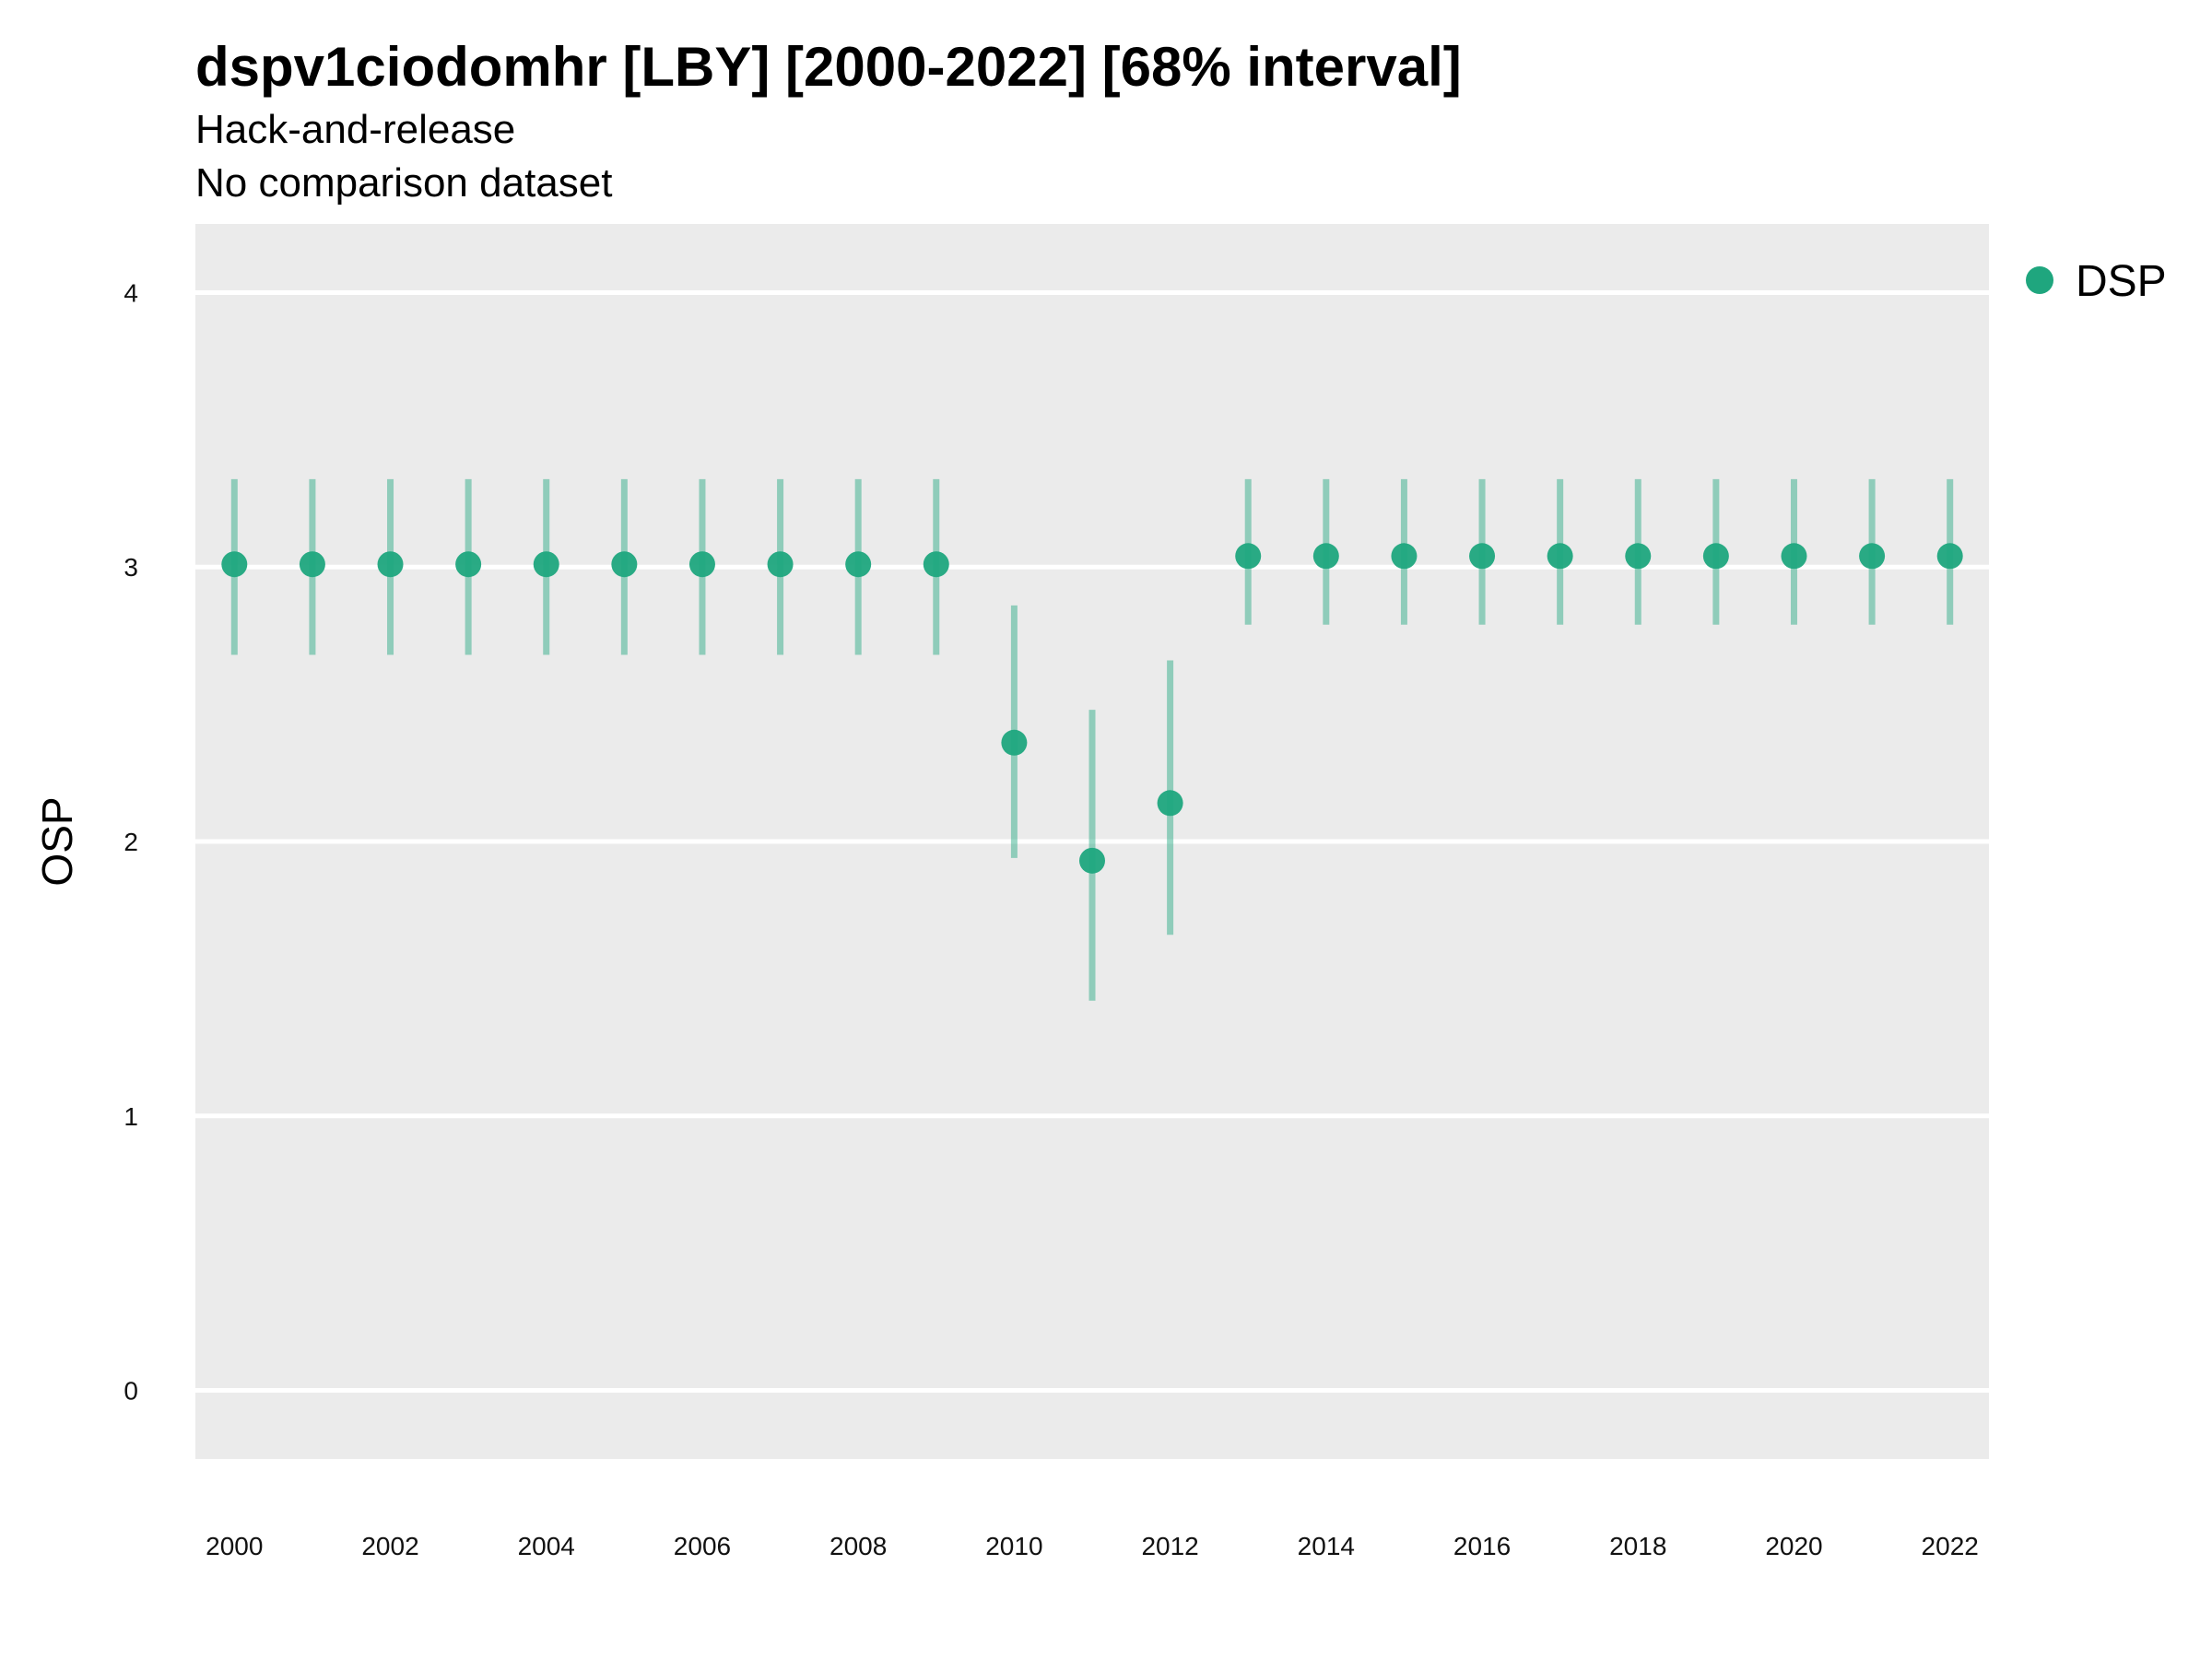 This screenshot has width=2212, height=1659. I want to click on x-tick-label: 2012, so click(1169, 1546).